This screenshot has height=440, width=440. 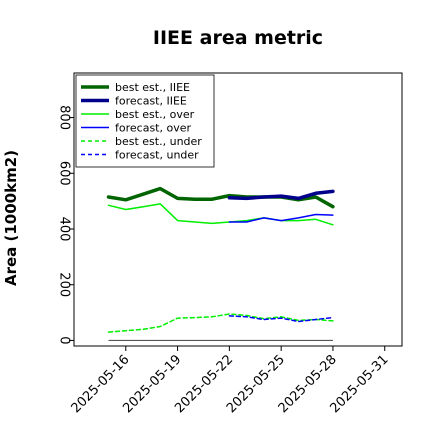 I want to click on legend-label-5: best est., under, so click(x=158, y=141).